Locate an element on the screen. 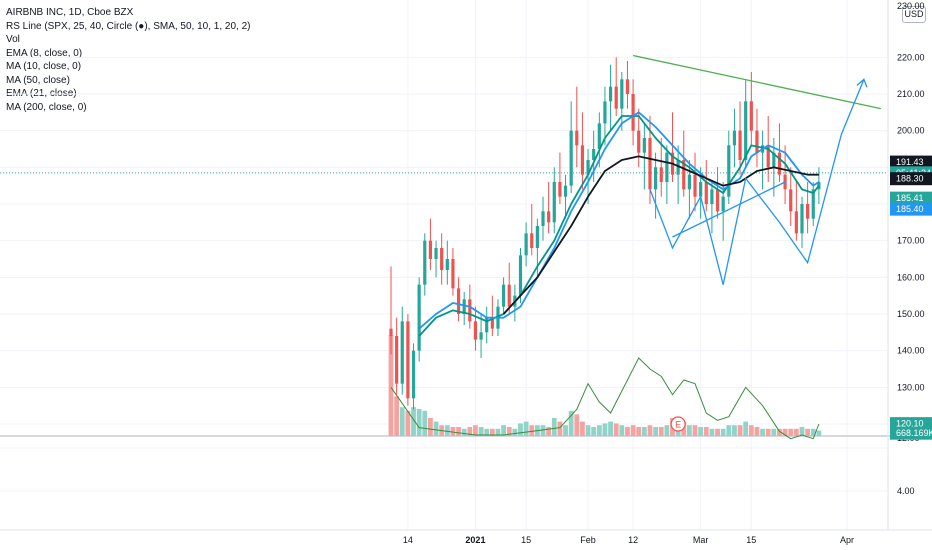 The width and height of the screenshot is (932, 550). earnings-label: E is located at coordinates (678, 425).